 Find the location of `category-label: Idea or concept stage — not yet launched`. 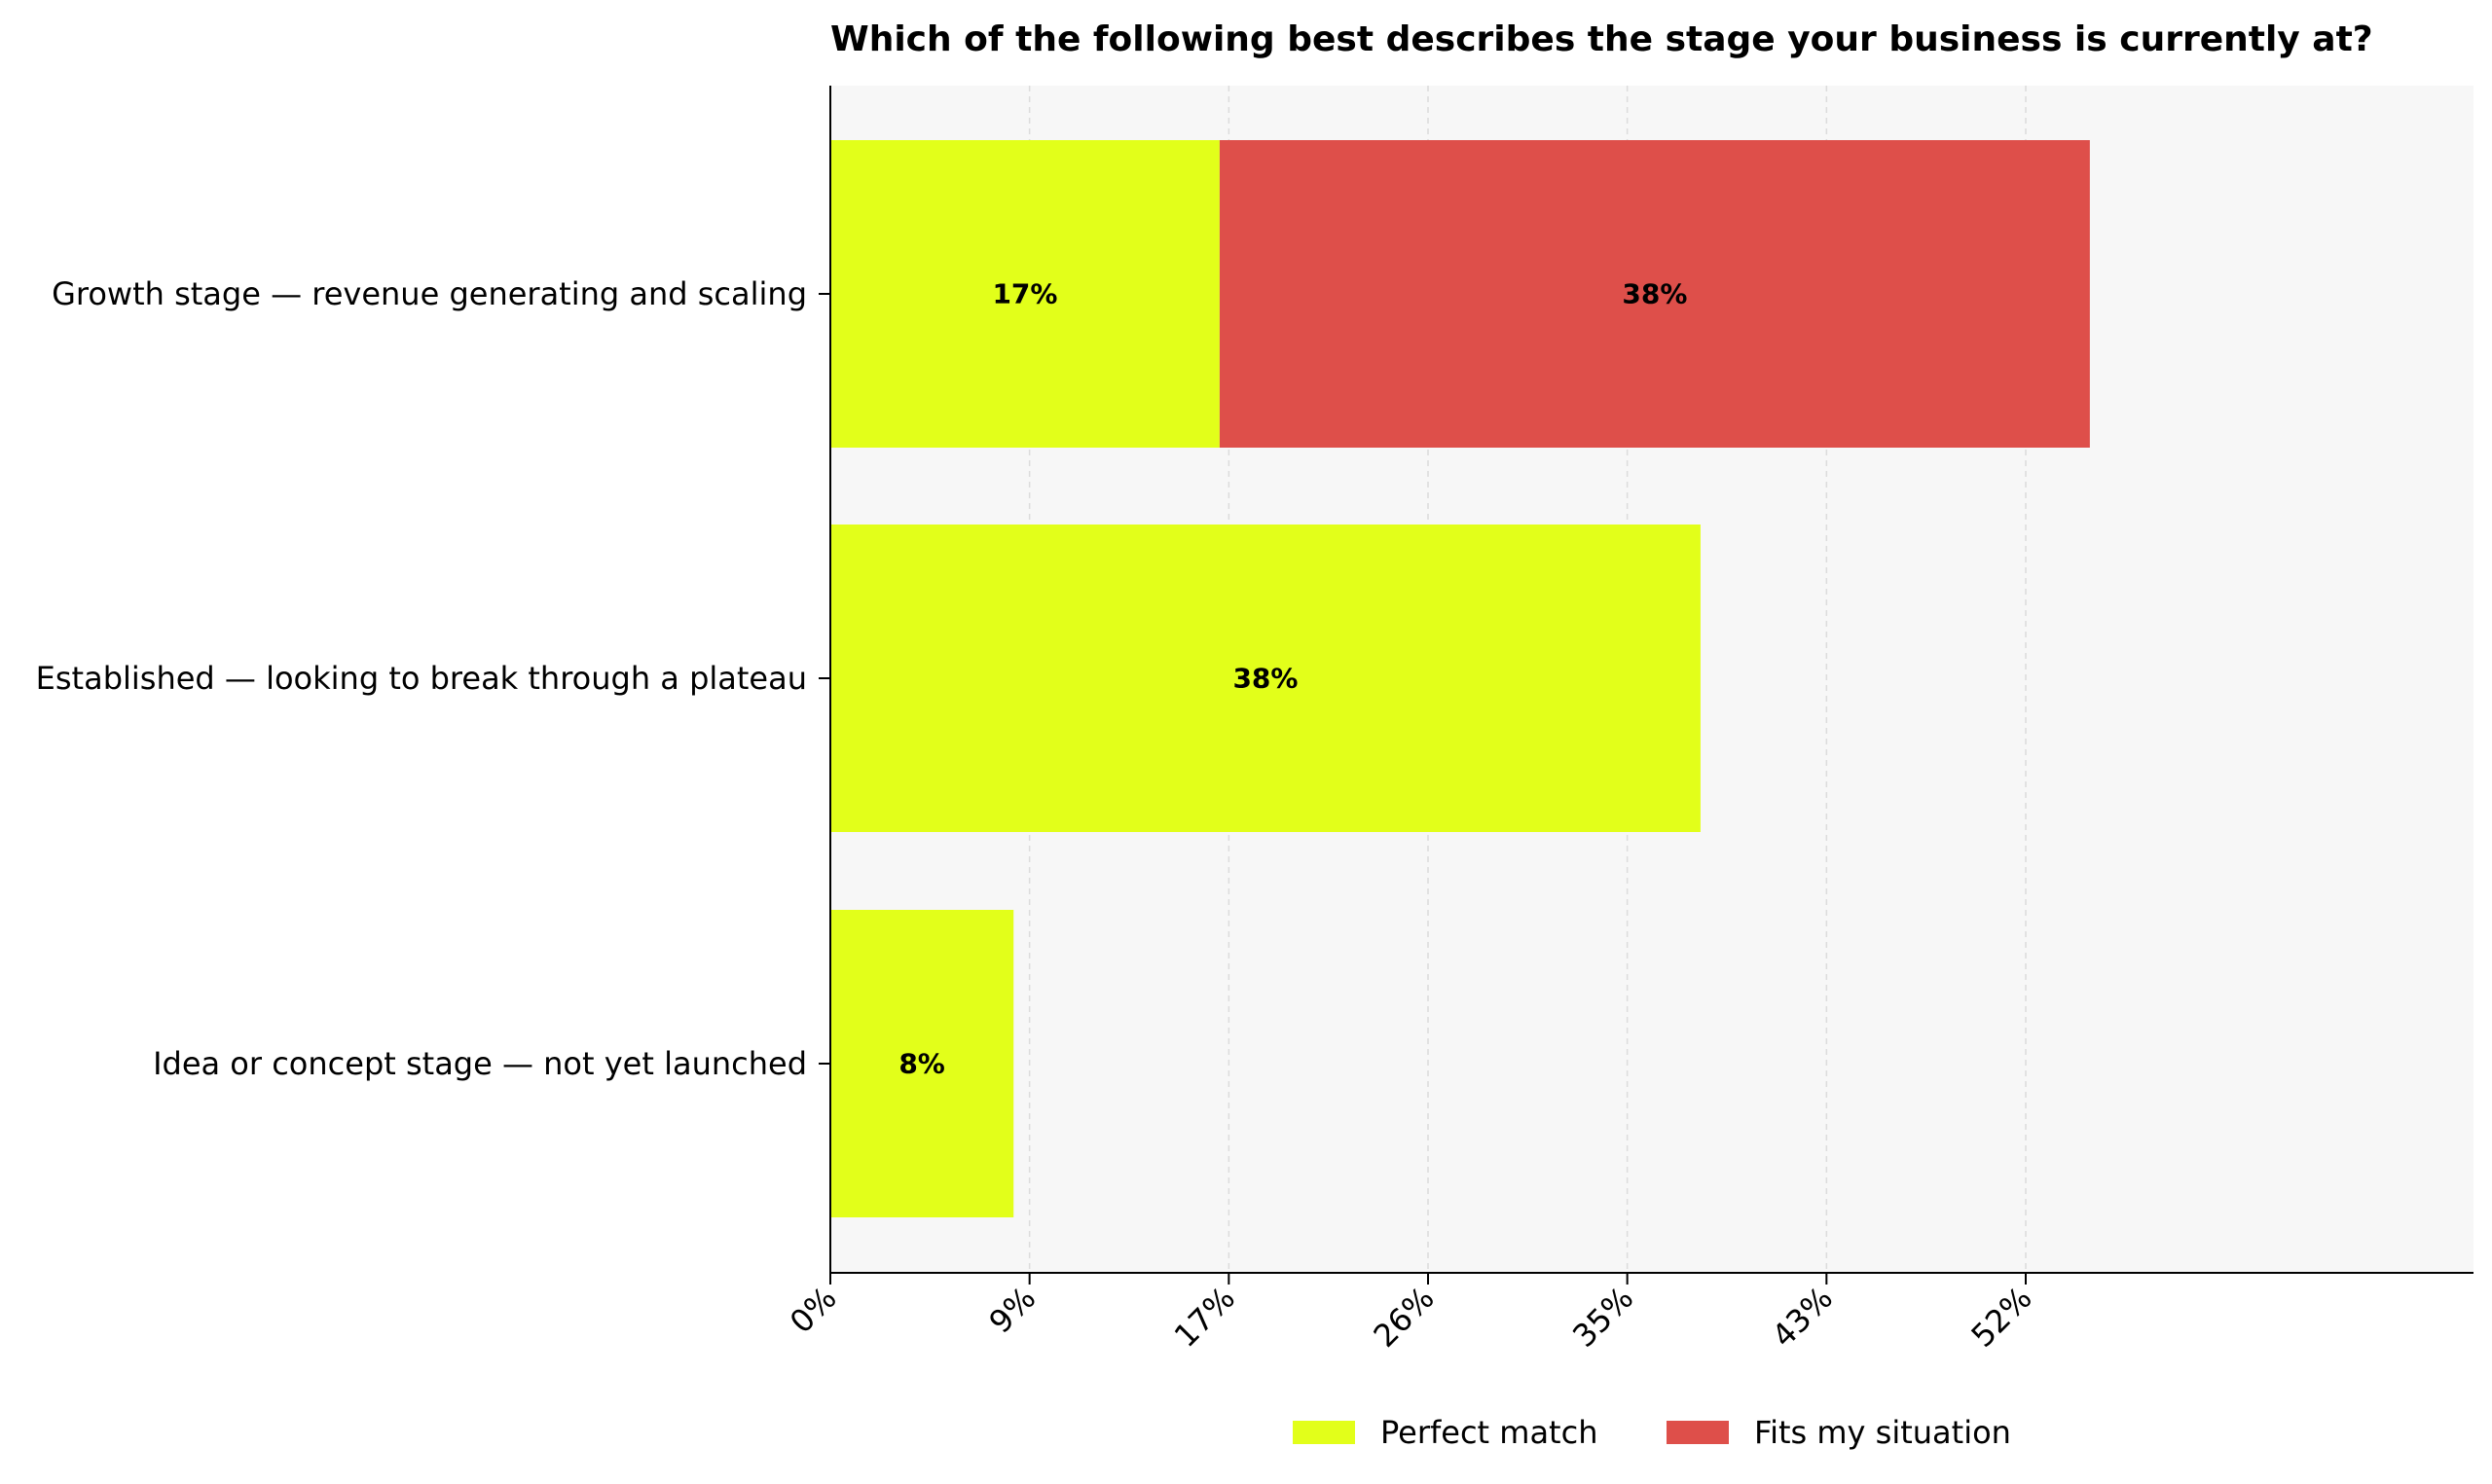

category-label: Idea or concept stage — not yet launched is located at coordinates (480, 1063).